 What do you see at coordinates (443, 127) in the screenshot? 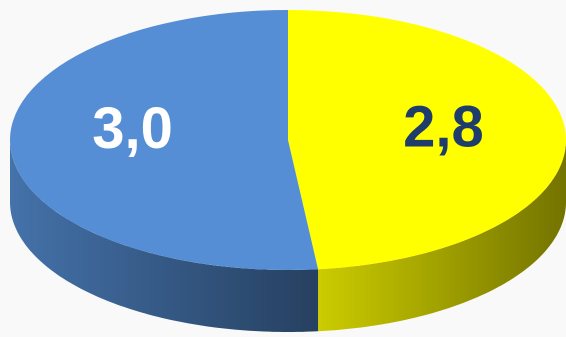
I see `value-label: 2,8` at bounding box center [443, 127].